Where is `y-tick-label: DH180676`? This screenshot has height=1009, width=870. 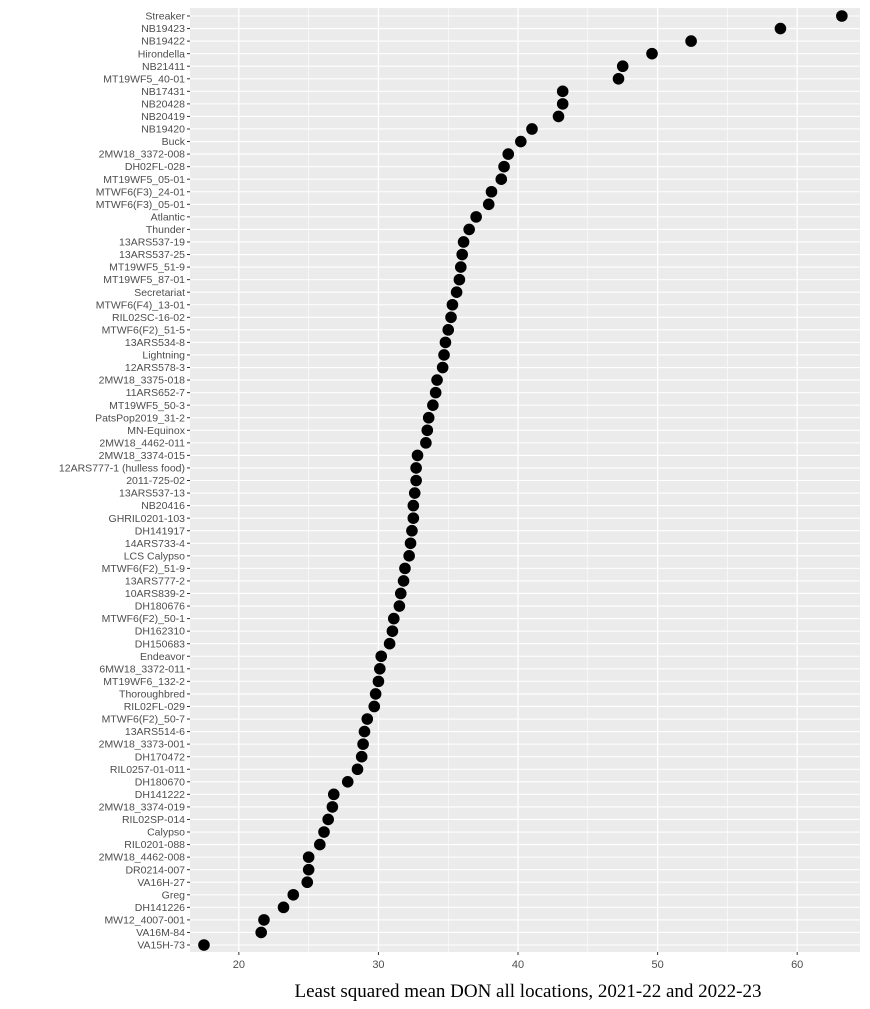
y-tick-label: DH180676 is located at coordinates (160, 607).